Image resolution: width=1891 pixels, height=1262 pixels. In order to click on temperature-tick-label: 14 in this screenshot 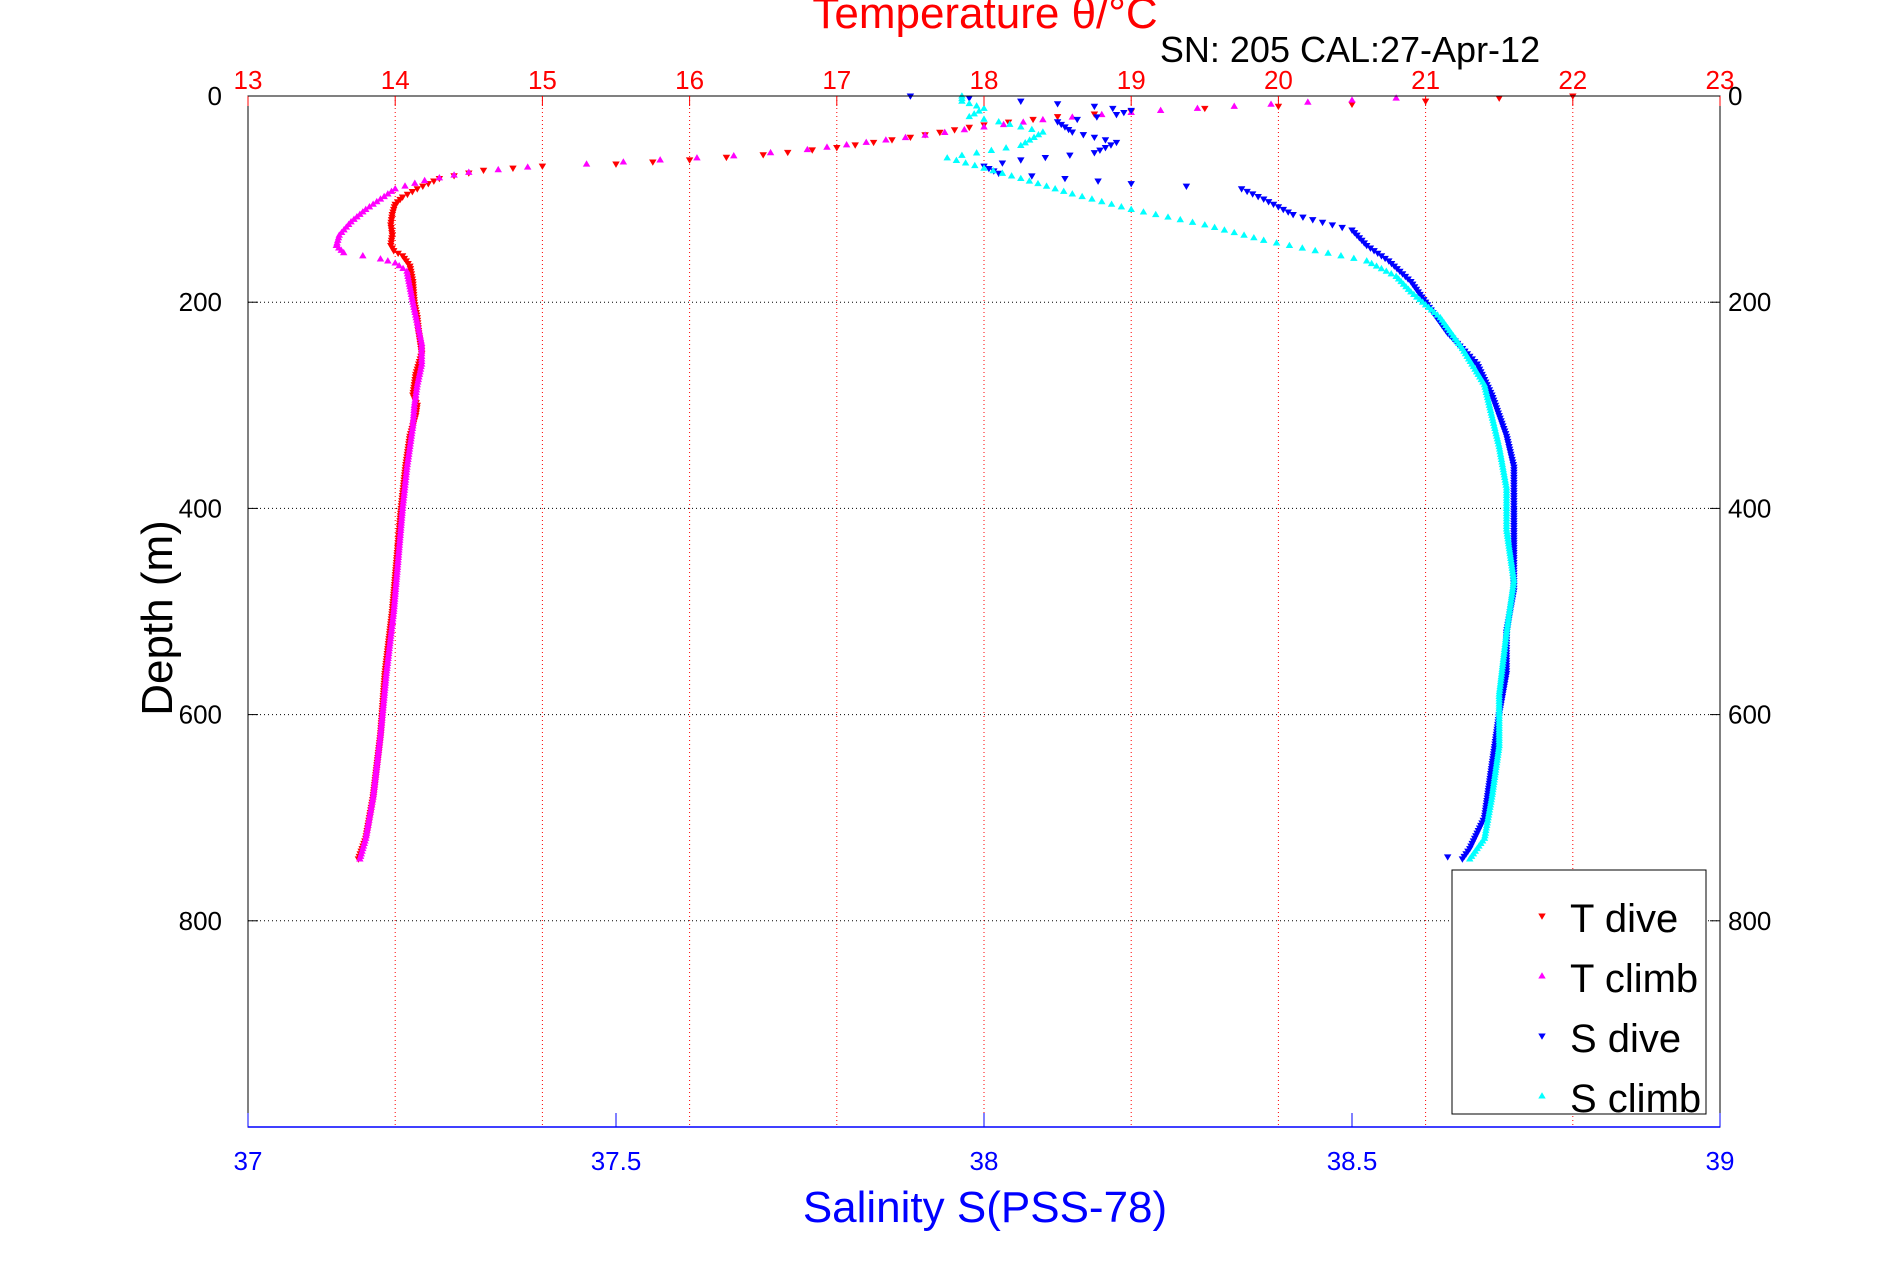, I will do `click(395, 80)`.